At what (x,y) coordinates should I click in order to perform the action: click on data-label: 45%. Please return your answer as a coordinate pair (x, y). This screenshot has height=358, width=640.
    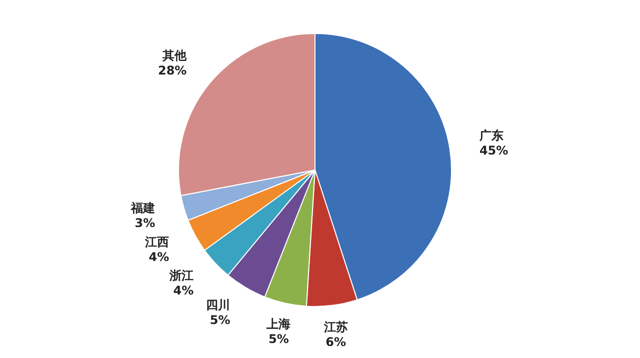
    Looking at the image, I should click on (493, 151).